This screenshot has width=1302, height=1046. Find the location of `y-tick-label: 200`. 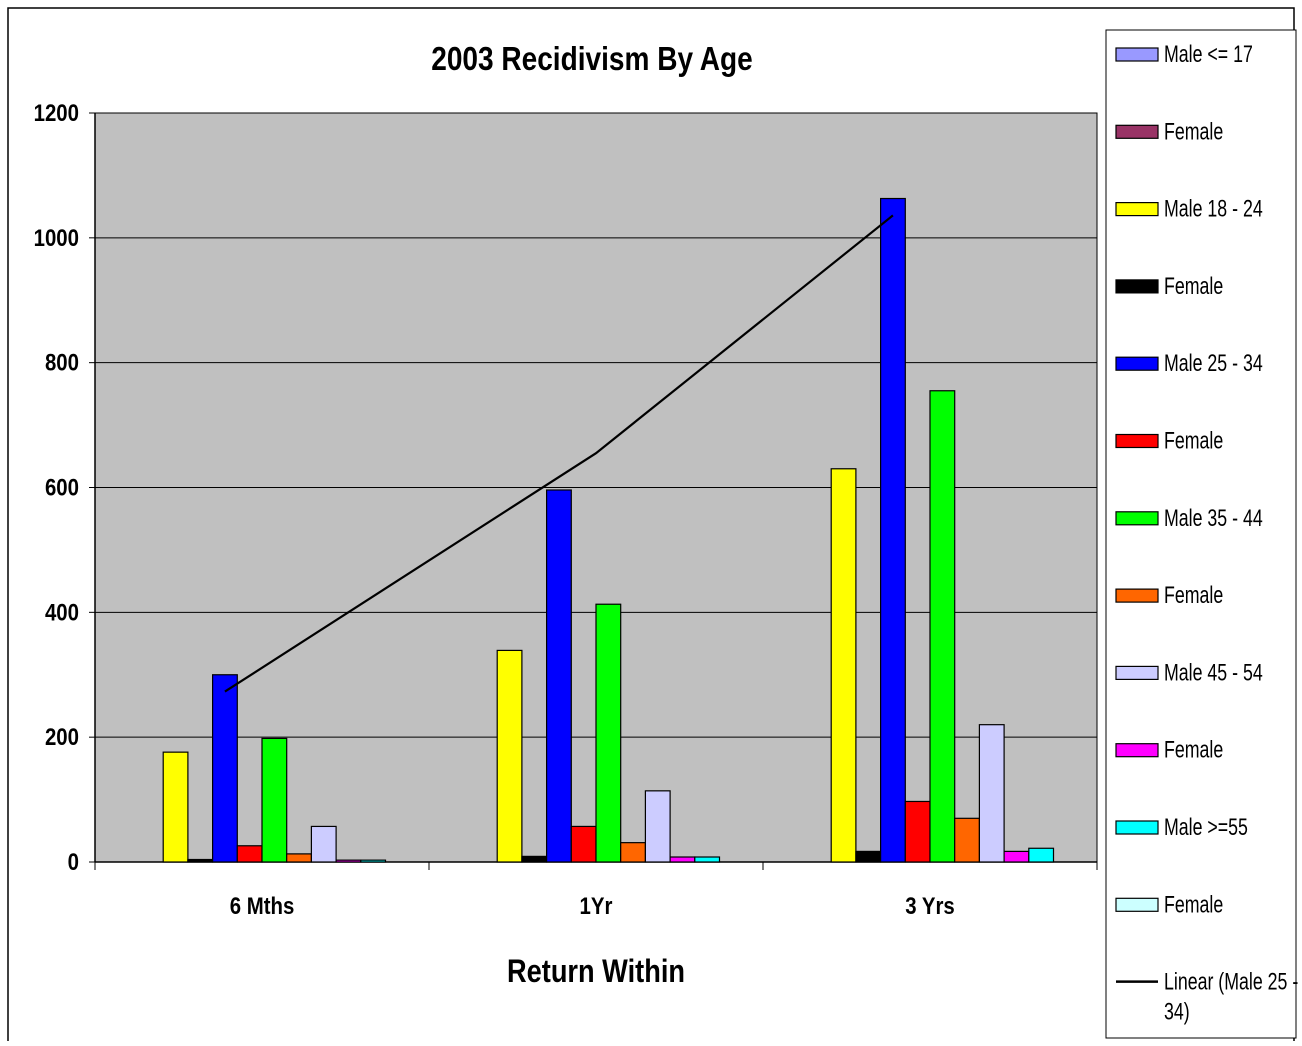

y-tick-label: 200 is located at coordinates (62, 737).